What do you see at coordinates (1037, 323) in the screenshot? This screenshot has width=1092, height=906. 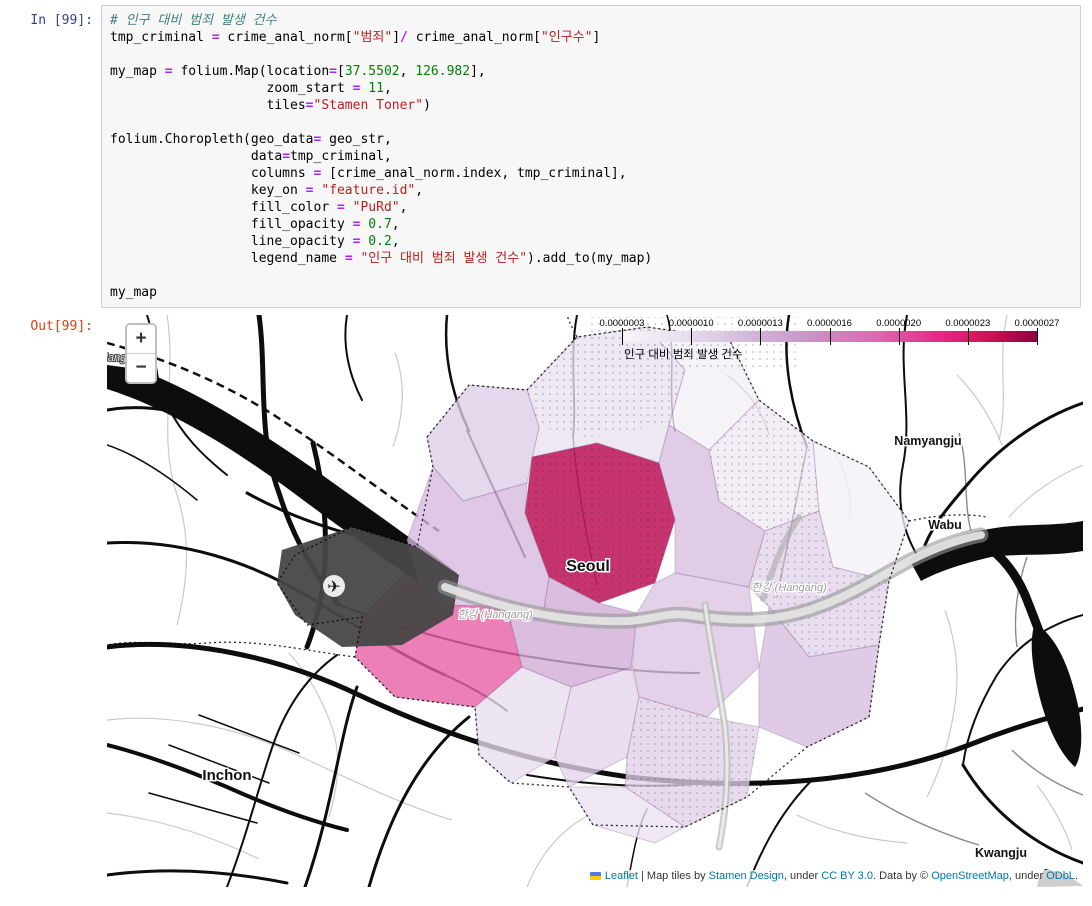 I see `legend-tick-label: 0.0000027` at bounding box center [1037, 323].